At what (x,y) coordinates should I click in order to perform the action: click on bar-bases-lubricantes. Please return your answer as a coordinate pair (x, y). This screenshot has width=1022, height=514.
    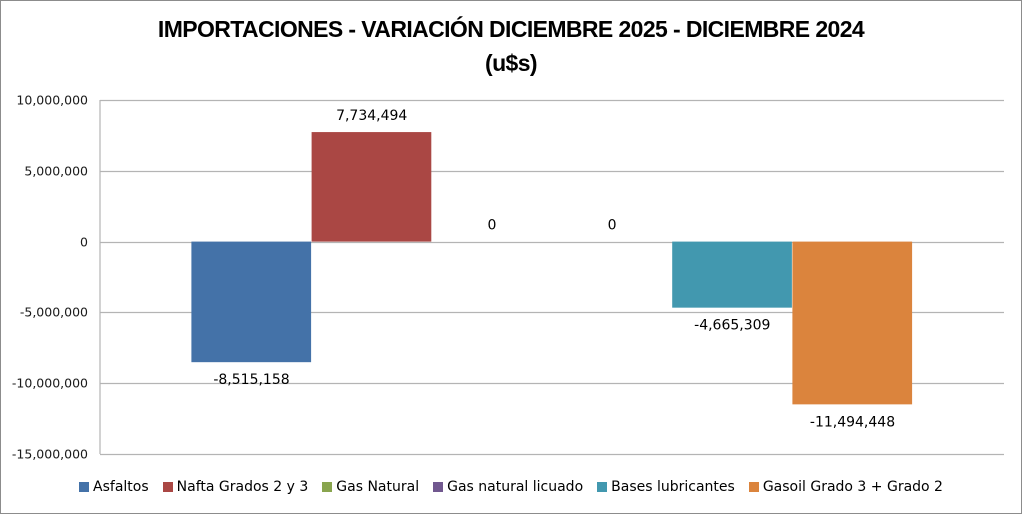
    Looking at the image, I should click on (732, 274).